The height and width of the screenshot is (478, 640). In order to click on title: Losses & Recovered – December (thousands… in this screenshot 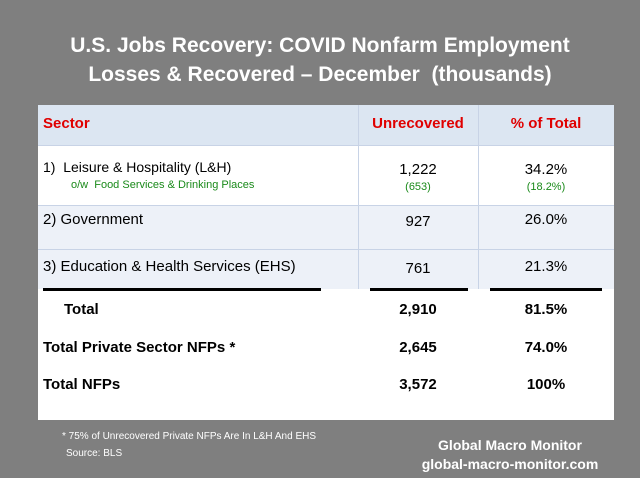, I will do `click(320, 74)`.